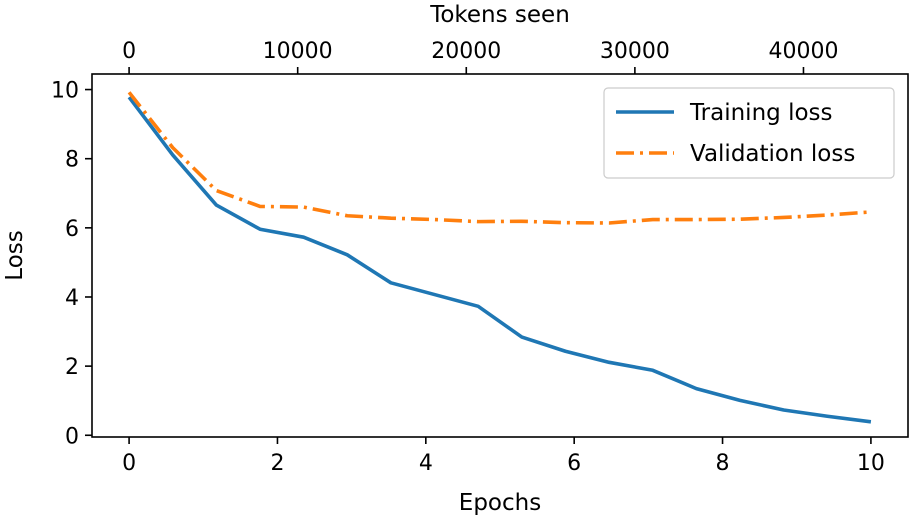 This screenshot has height=524, width=911. What do you see at coordinates (72, 229) in the screenshot?
I see `y-tick-label: 6` at bounding box center [72, 229].